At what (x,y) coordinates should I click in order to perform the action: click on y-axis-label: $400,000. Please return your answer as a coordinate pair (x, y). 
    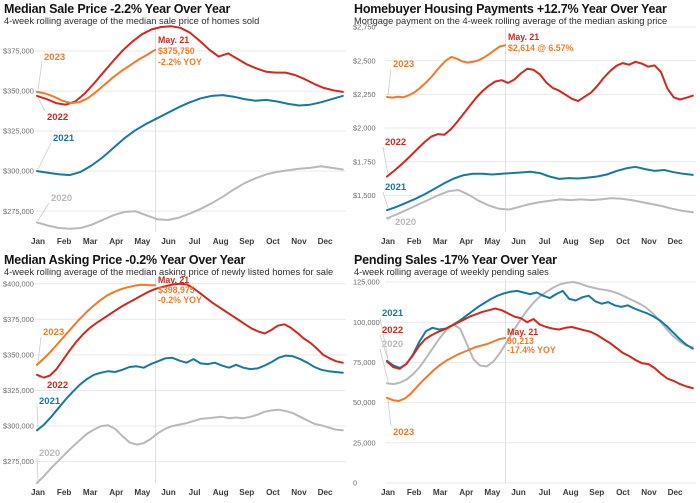
    Looking at the image, I should click on (18, 283).